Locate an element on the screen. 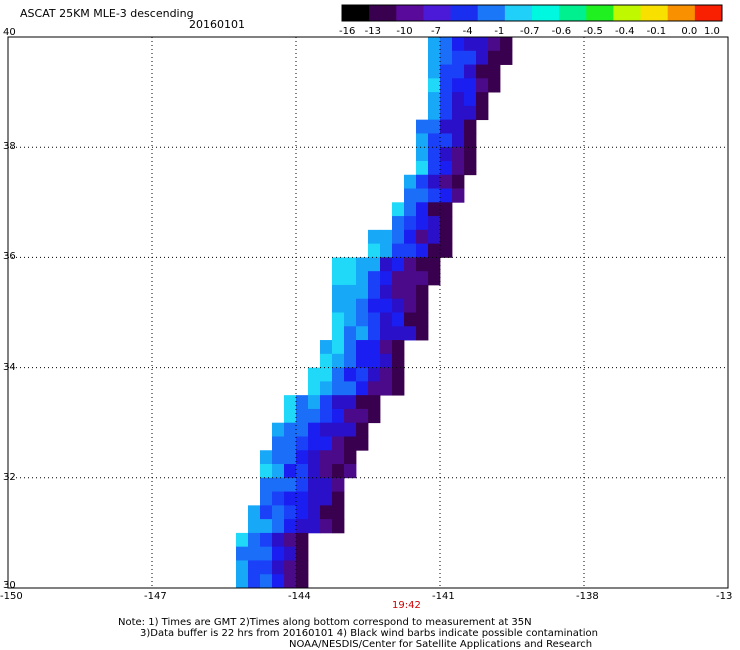 The height and width of the screenshot is (650, 740). colorbar-frame is located at coordinates (532, 13).